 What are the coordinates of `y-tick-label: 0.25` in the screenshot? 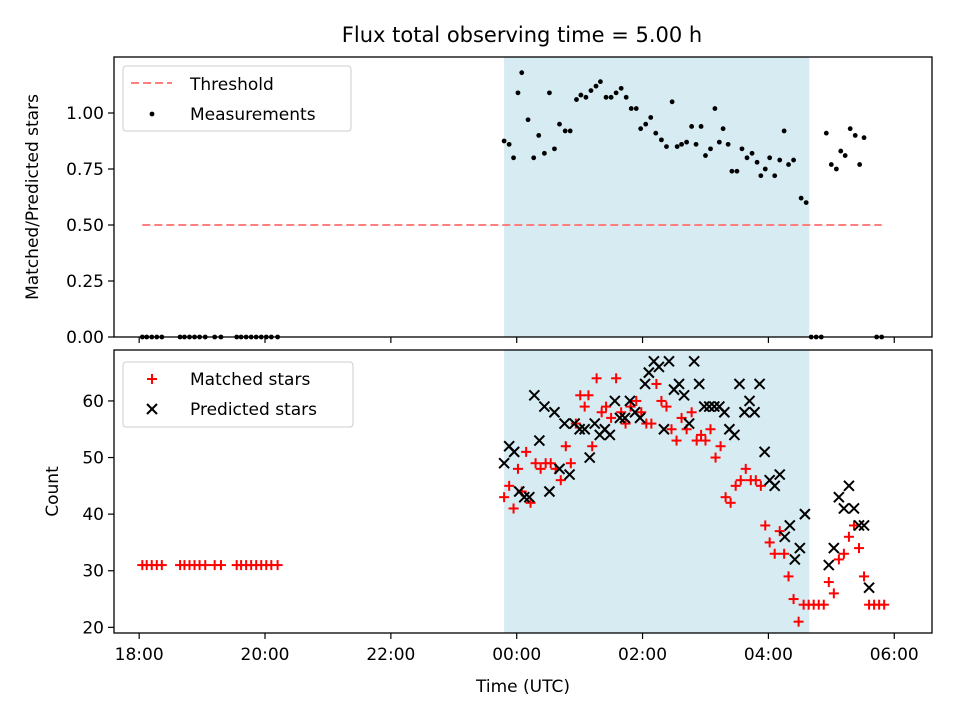 It's located at (85, 282).